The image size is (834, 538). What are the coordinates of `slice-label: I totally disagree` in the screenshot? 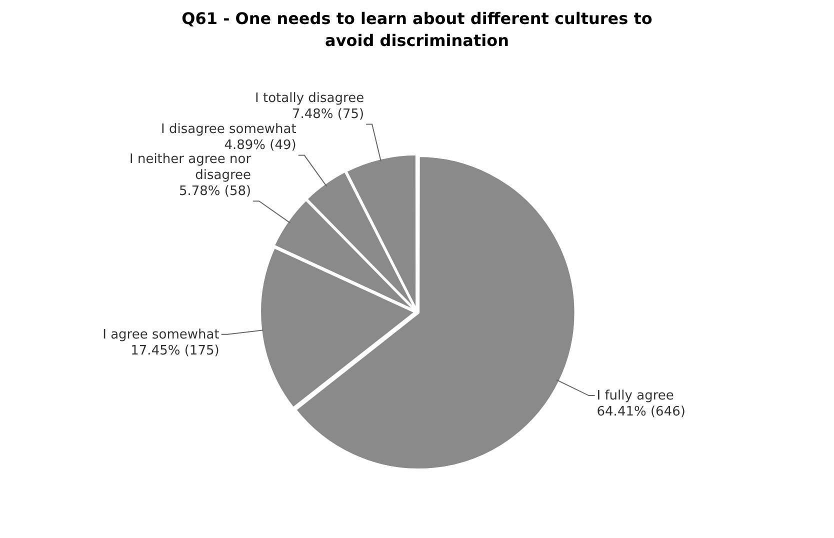 It's located at (309, 98).